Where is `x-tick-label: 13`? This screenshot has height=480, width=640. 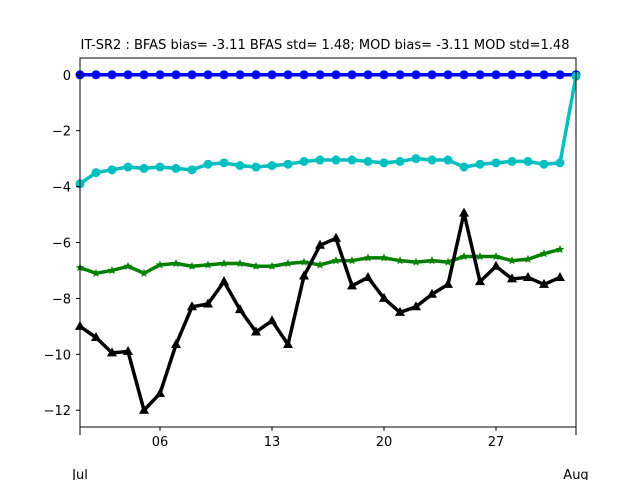
x-tick-label: 13 is located at coordinates (272, 442).